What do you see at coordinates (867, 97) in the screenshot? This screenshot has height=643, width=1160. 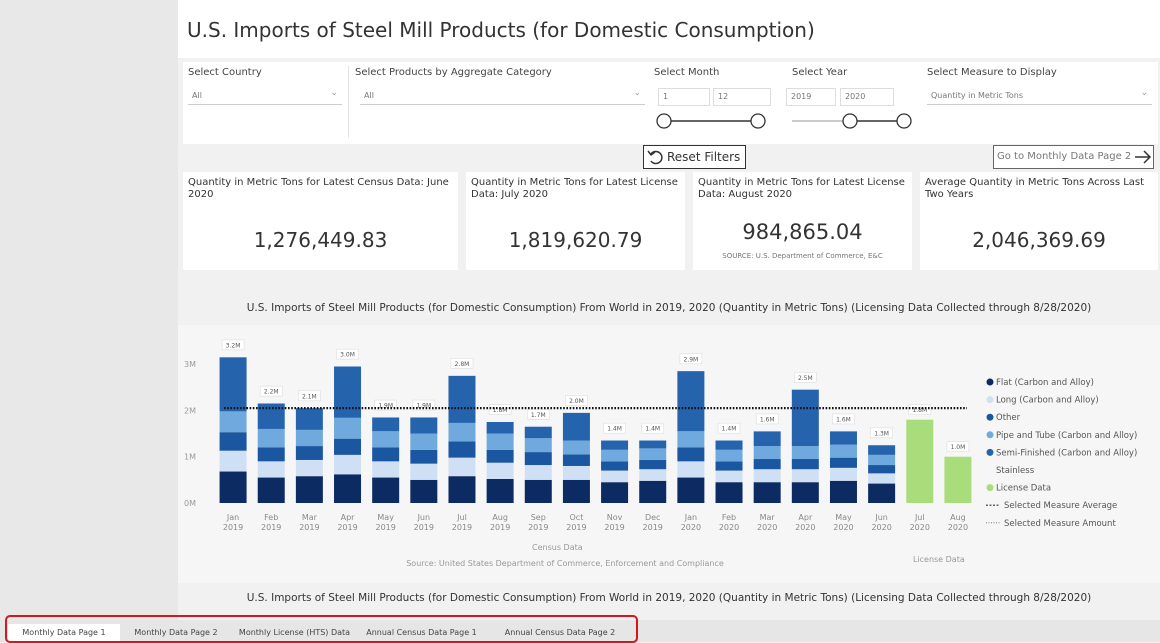 I see `input: 2020` at bounding box center [867, 97].